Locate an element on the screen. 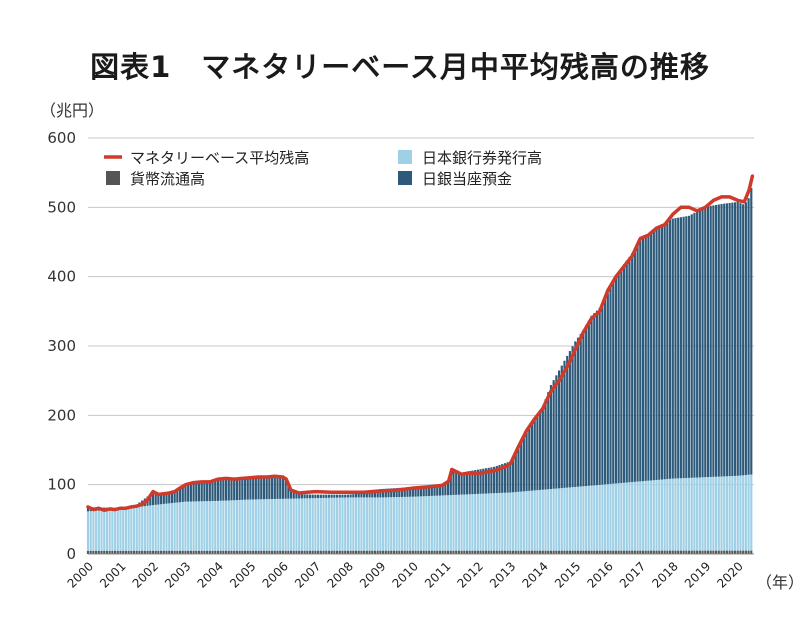 Image resolution: width=800 pixels, height=638 pixels. legend-swatch-box is located at coordinates (405, 157).